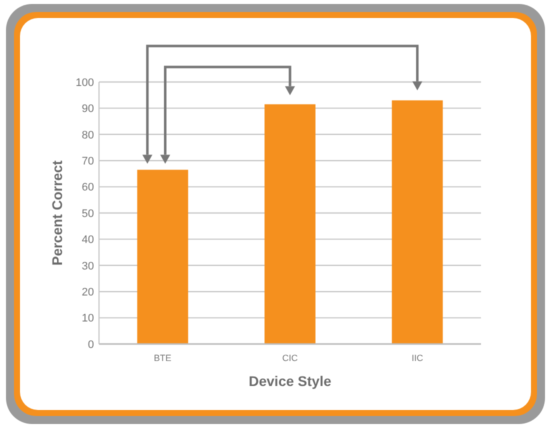  Describe the element at coordinates (57, 213) in the screenshot. I see `y-axis-title: Percent Correct` at that location.